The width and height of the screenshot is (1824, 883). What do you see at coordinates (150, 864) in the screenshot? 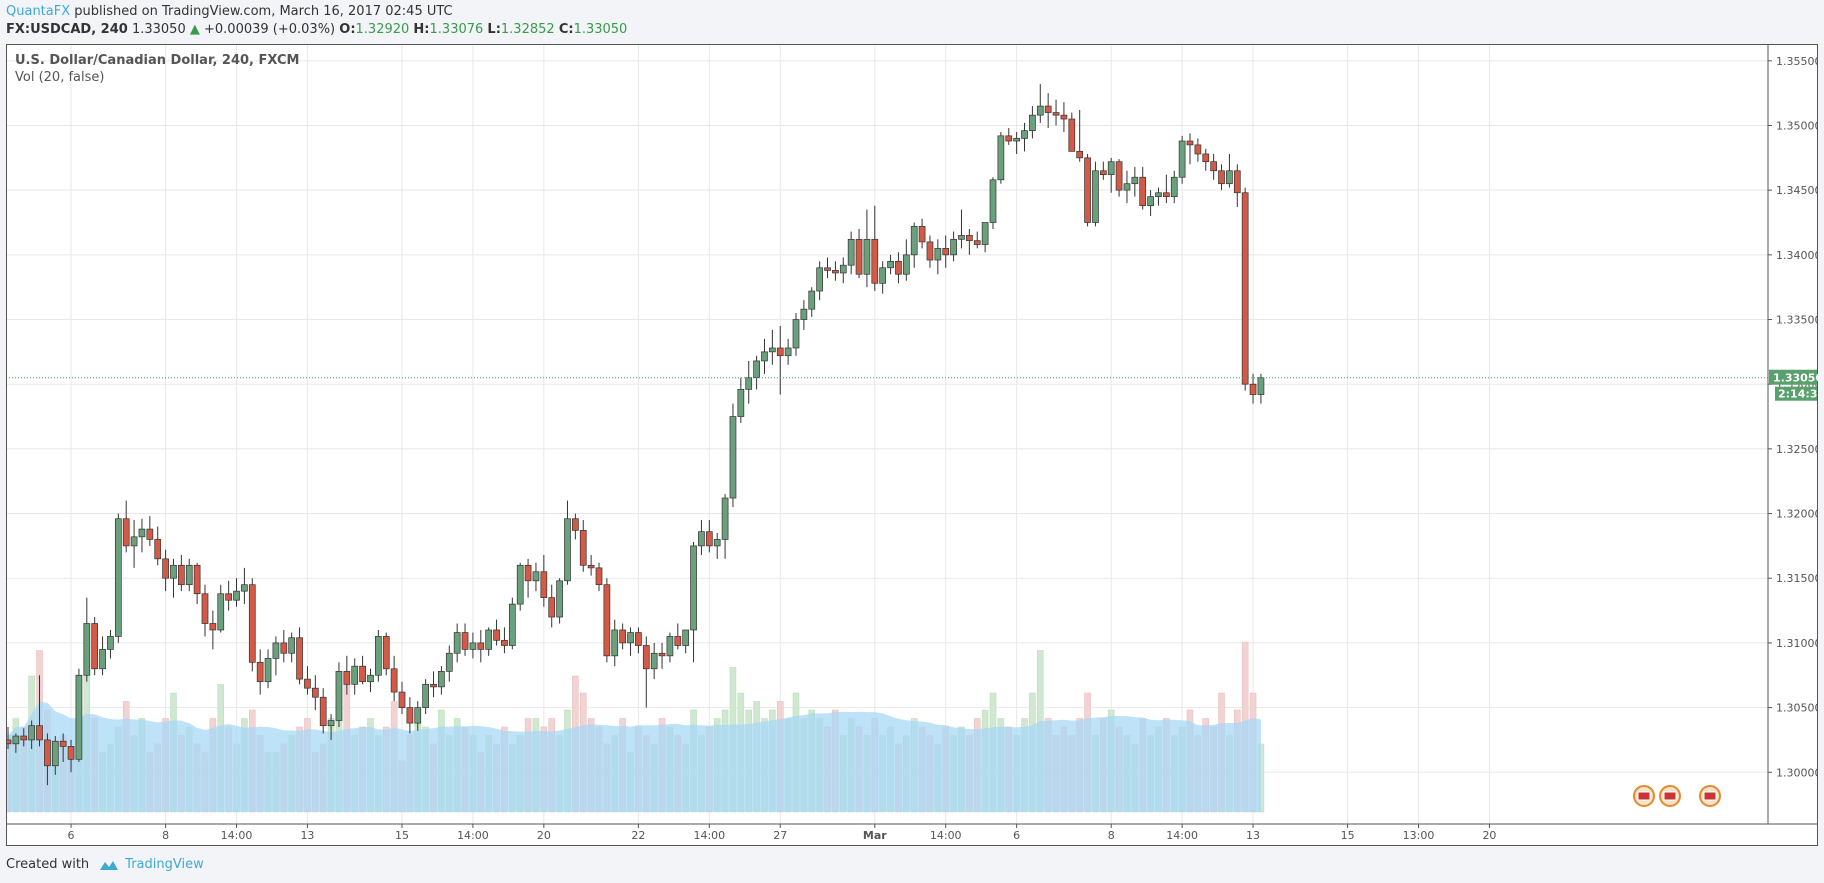
I see `tradingview-logo: TradingView` at bounding box center [150, 864].